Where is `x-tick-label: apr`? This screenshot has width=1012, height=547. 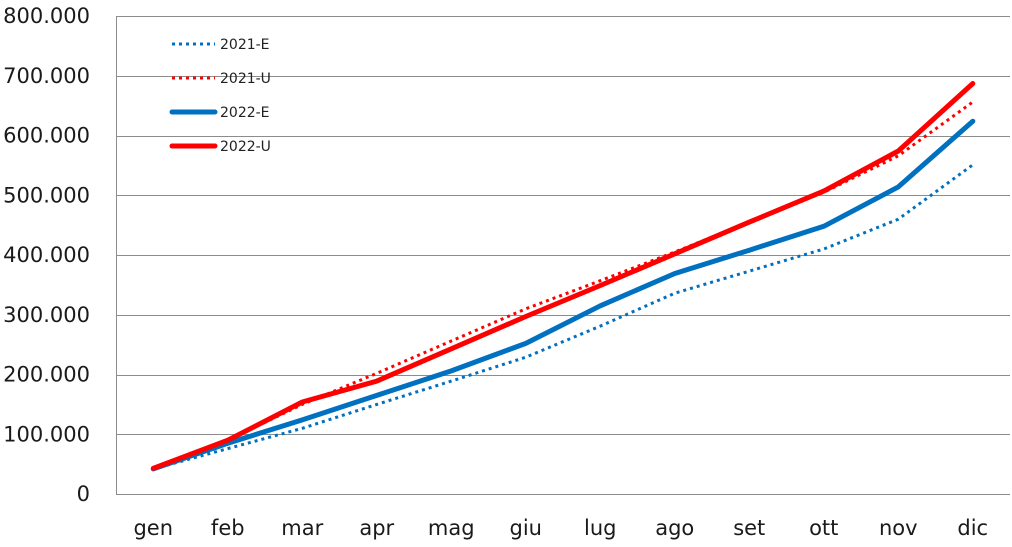 x-tick-label: apr is located at coordinates (376, 528).